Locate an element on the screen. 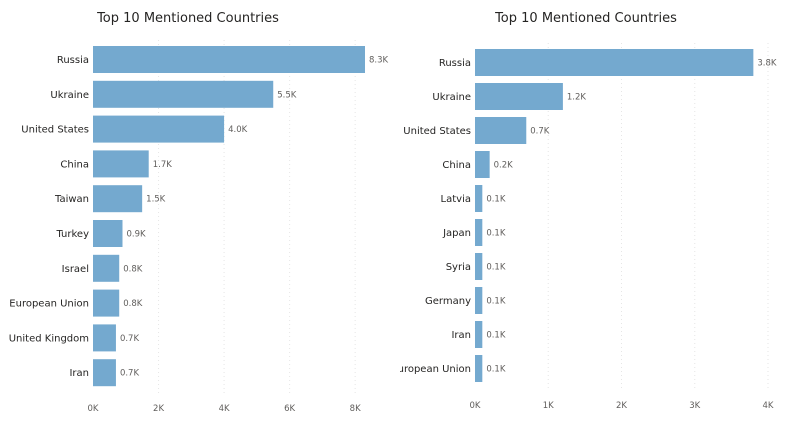 Image resolution: width=800 pixels, height=427 pixels. category-label: Latvia is located at coordinates (456, 199).